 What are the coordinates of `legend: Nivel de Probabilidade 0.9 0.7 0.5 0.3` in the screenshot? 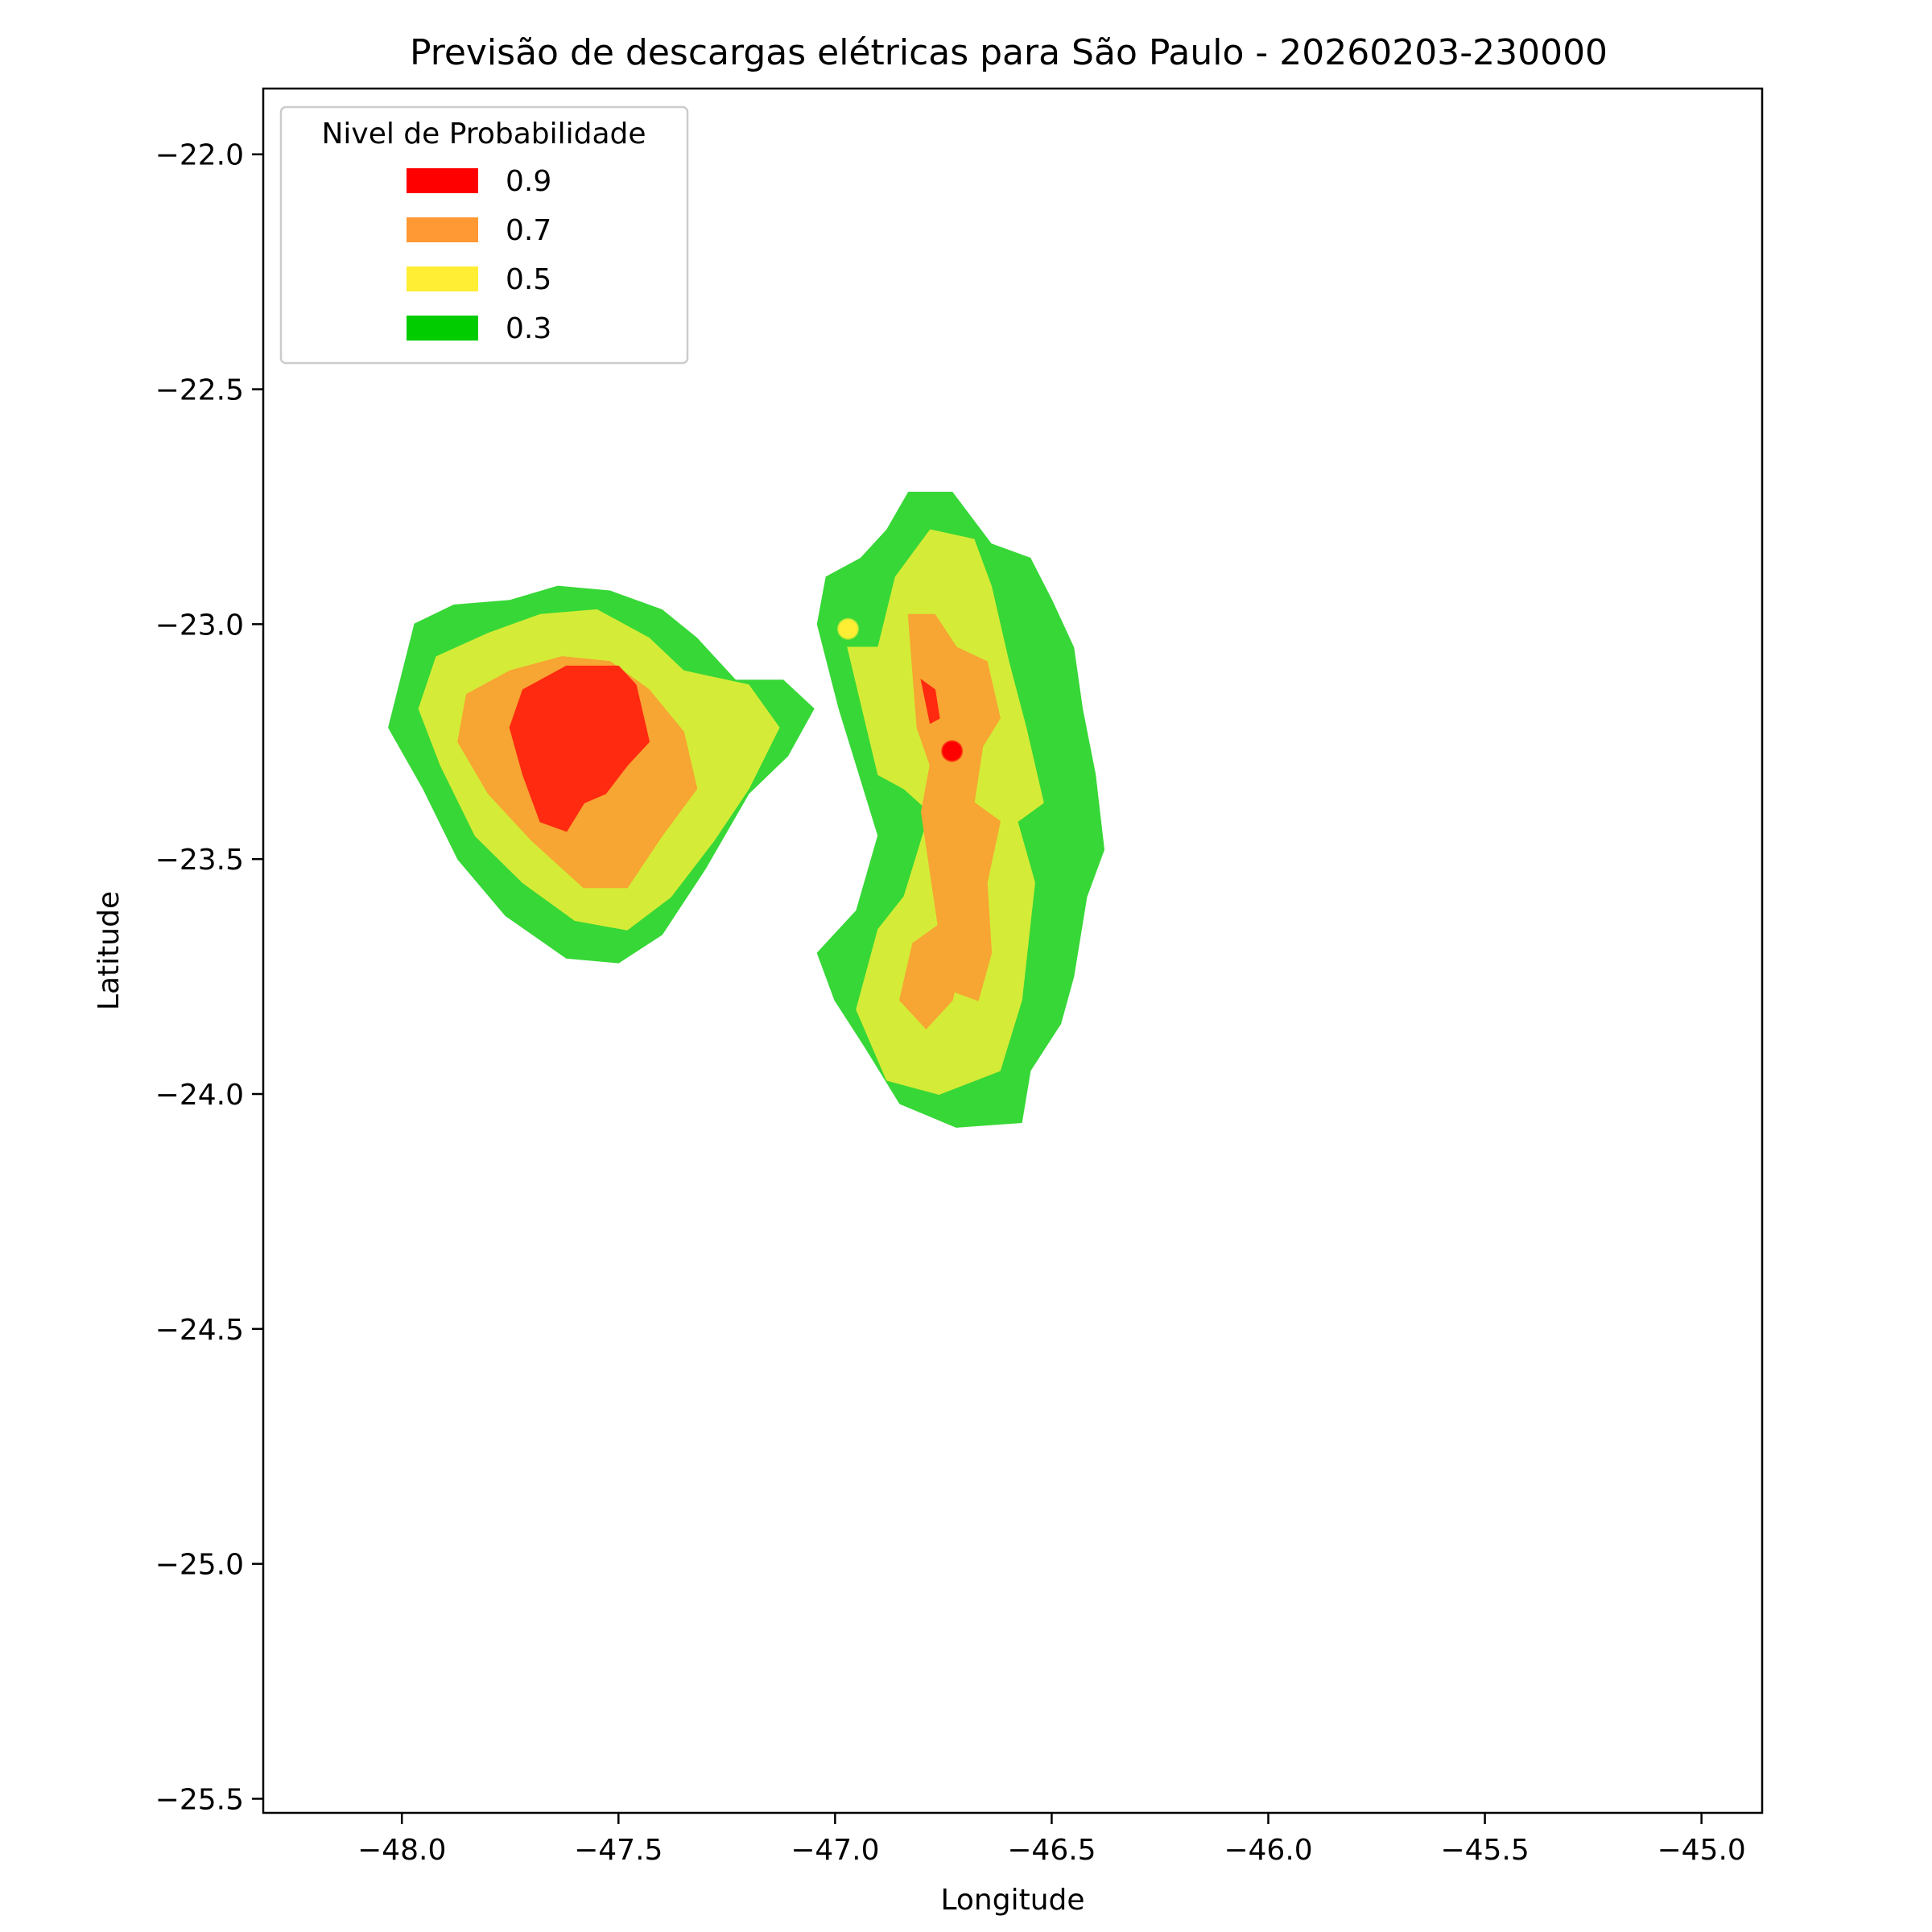 It's located at (484, 235).